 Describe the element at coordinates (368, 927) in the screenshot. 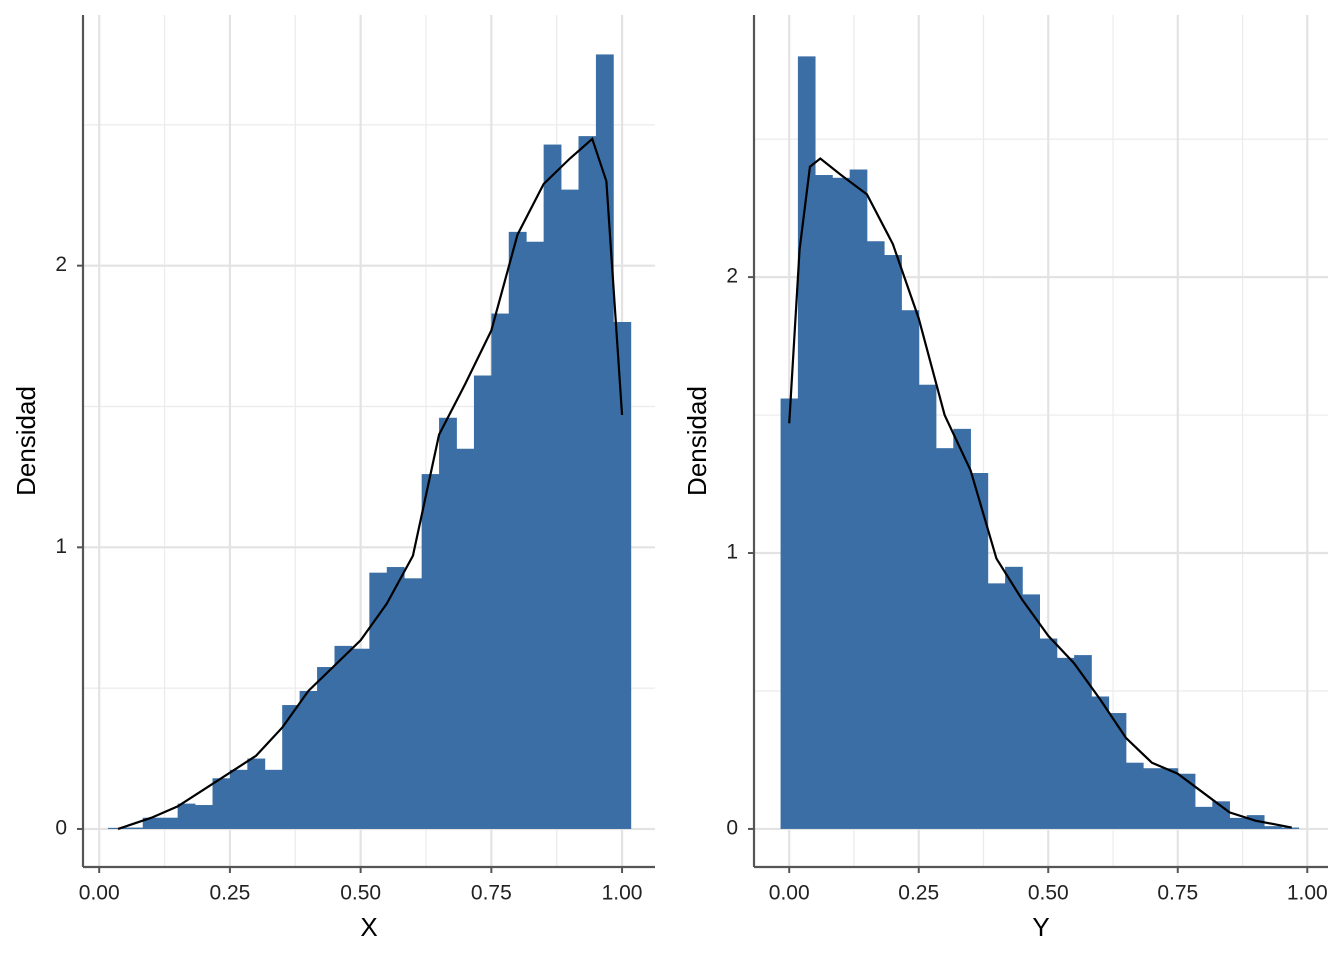

I see `x-axis-title: X` at that location.